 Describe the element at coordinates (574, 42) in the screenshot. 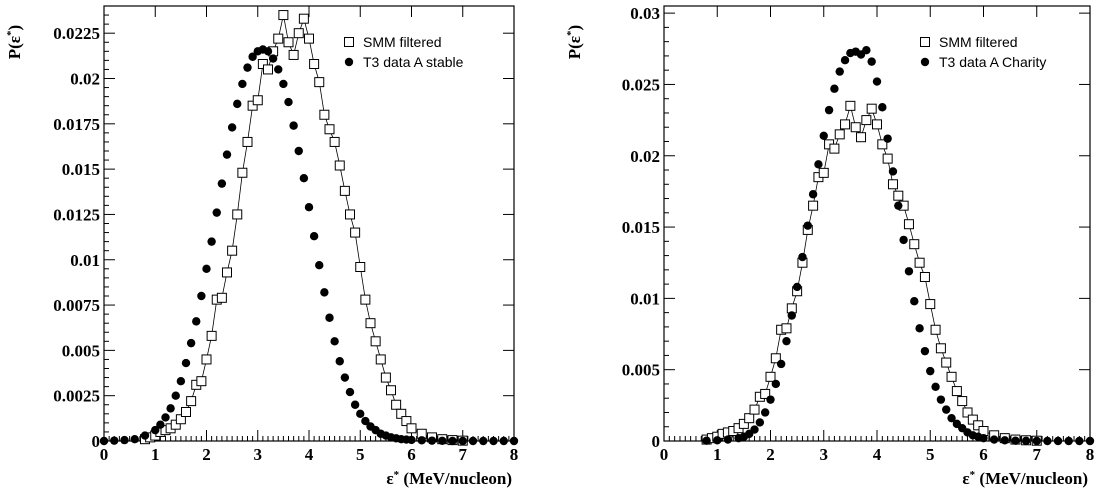

I see `right-y-axis-label: P(ε*)` at that location.